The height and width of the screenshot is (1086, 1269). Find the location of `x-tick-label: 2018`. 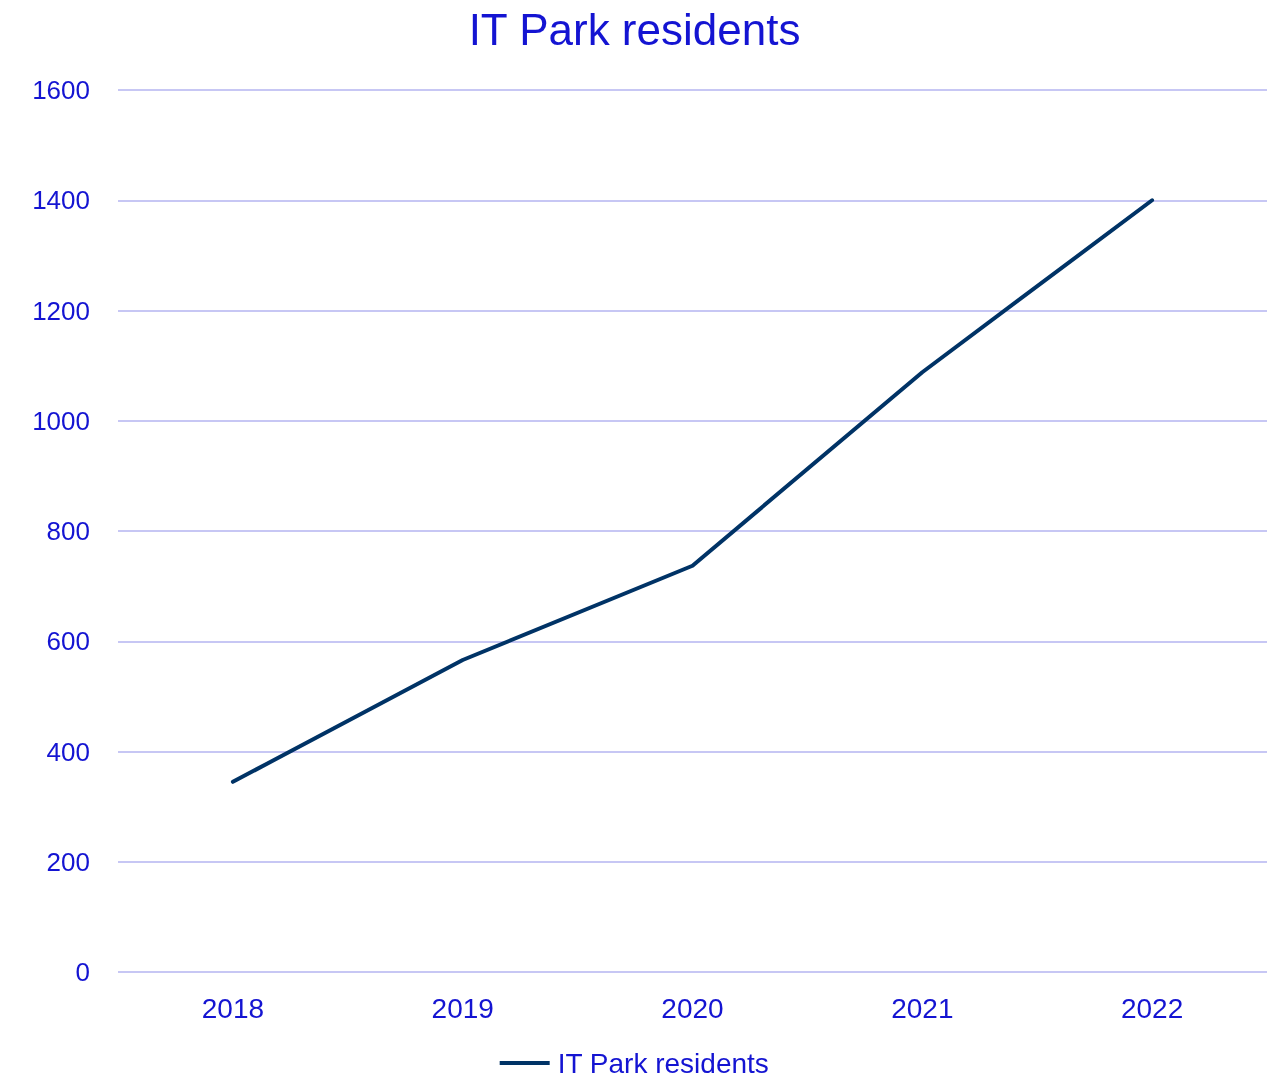

x-tick-label: 2018 is located at coordinates (233, 1008).